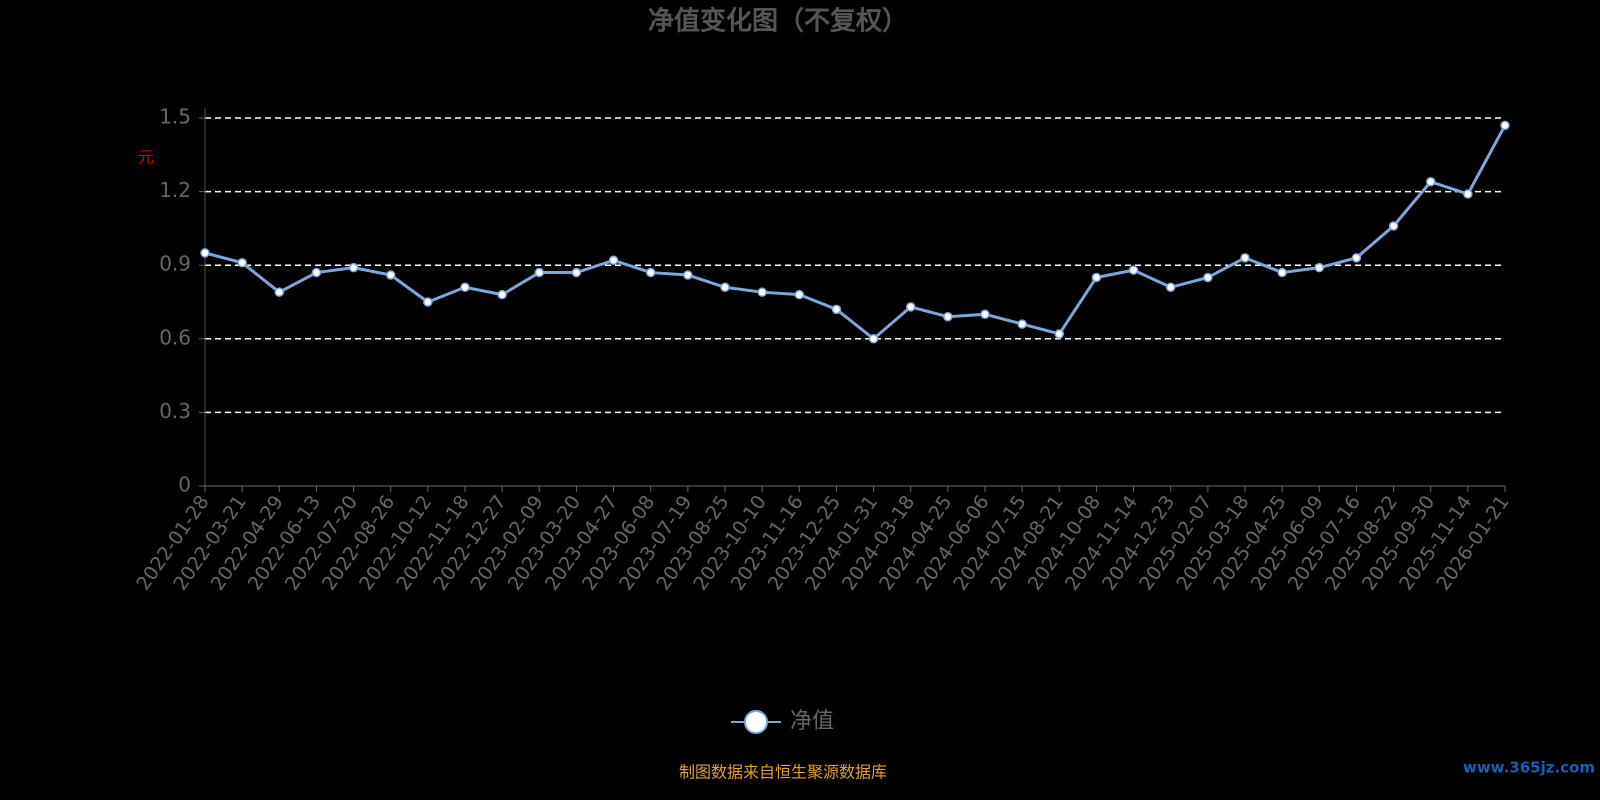  What do you see at coordinates (175, 411) in the screenshot?
I see `y-tick-label: 0.3` at bounding box center [175, 411].